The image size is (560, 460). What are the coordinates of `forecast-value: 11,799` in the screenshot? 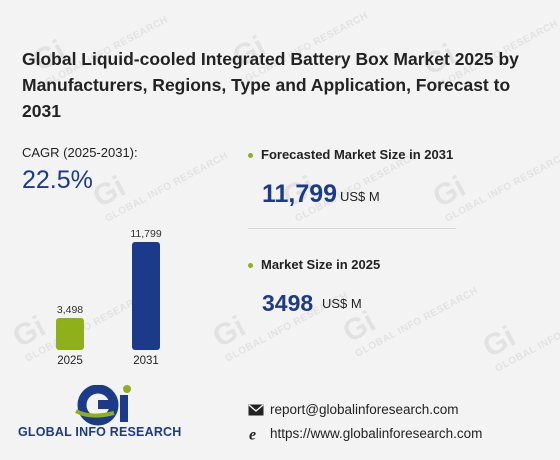 It's located at (300, 194).